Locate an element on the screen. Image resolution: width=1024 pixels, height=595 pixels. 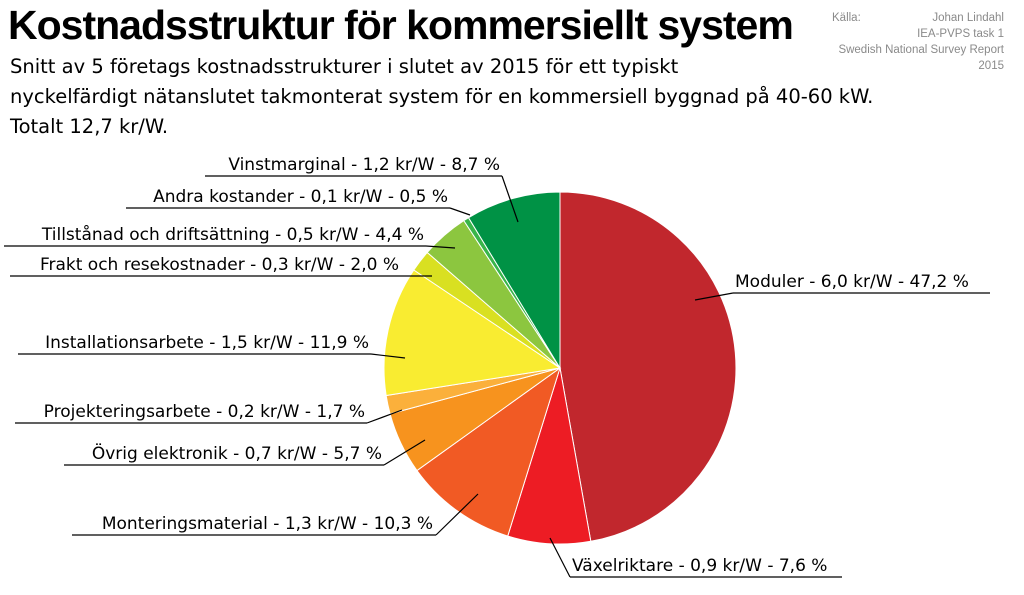
leader-line-vinstmarginal is located at coordinates (510, 199).